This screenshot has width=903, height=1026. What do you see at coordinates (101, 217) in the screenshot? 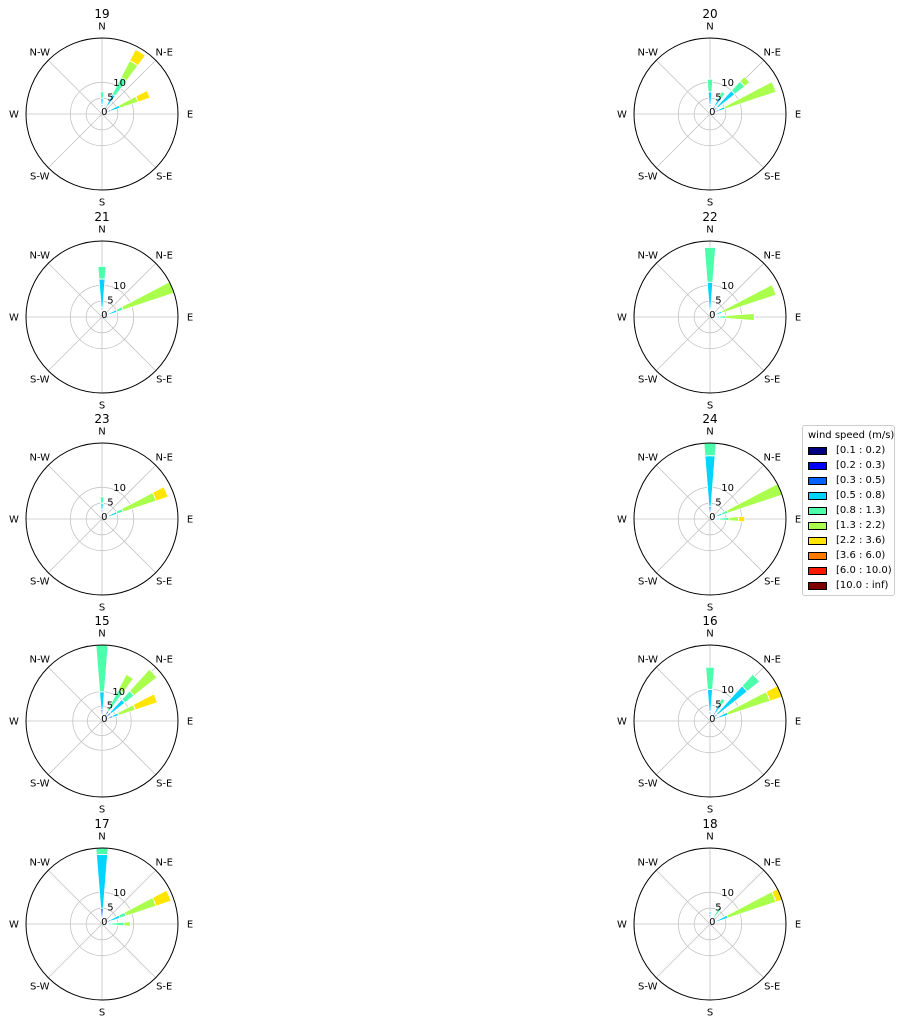
I see `panel-title: 21` at bounding box center [101, 217].